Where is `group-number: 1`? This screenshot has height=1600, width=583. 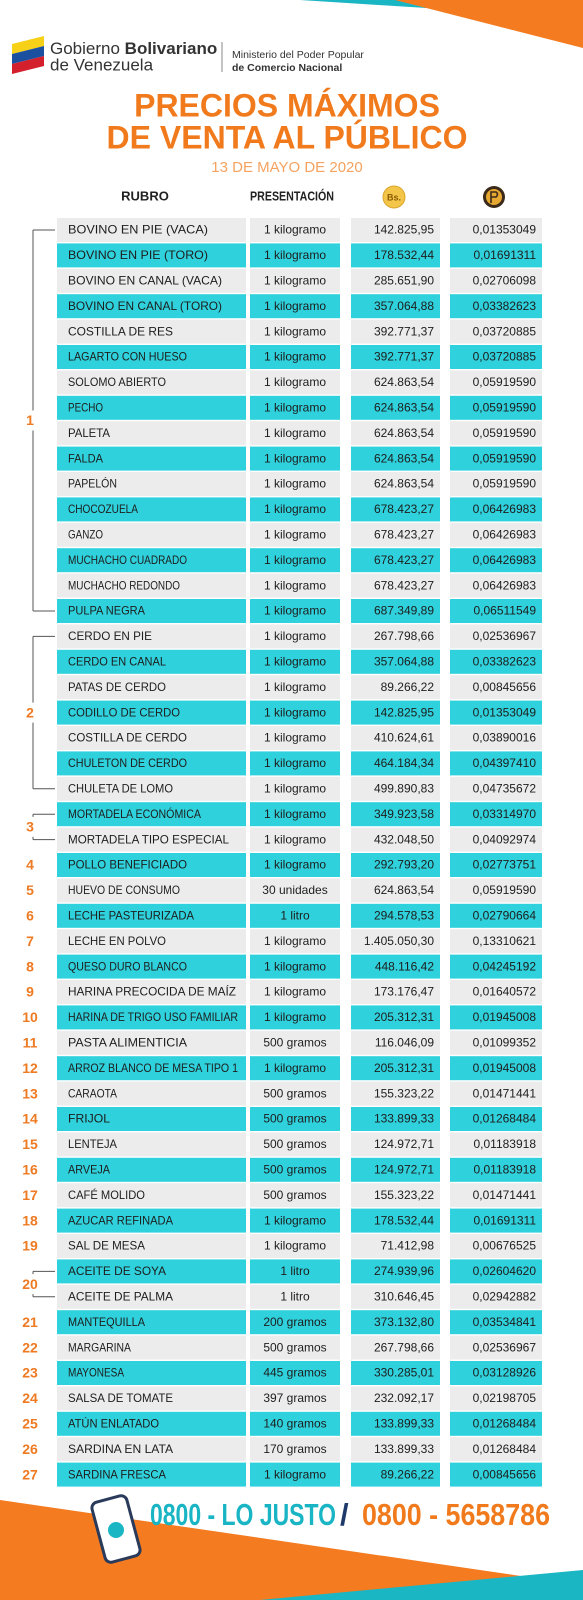
group-number: 1 is located at coordinates (30, 420).